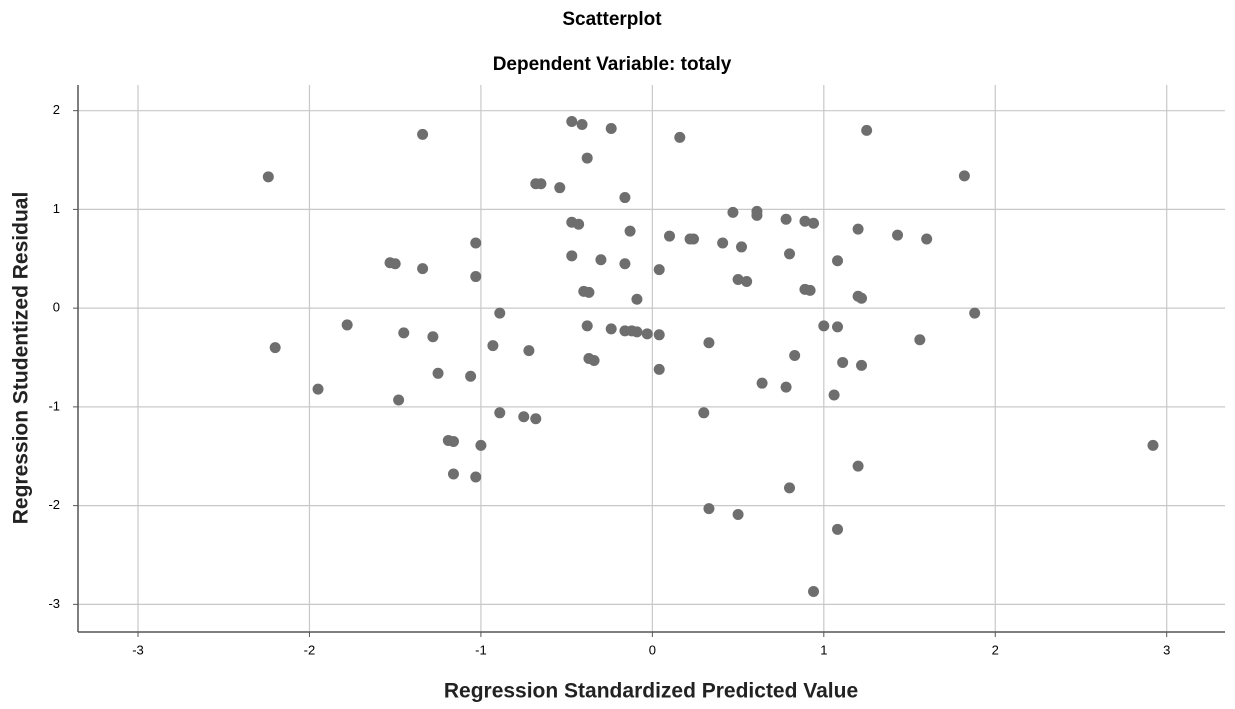 The width and height of the screenshot is (1235, 709). I want to click on x-tick-label: -1, so click(481, 649).